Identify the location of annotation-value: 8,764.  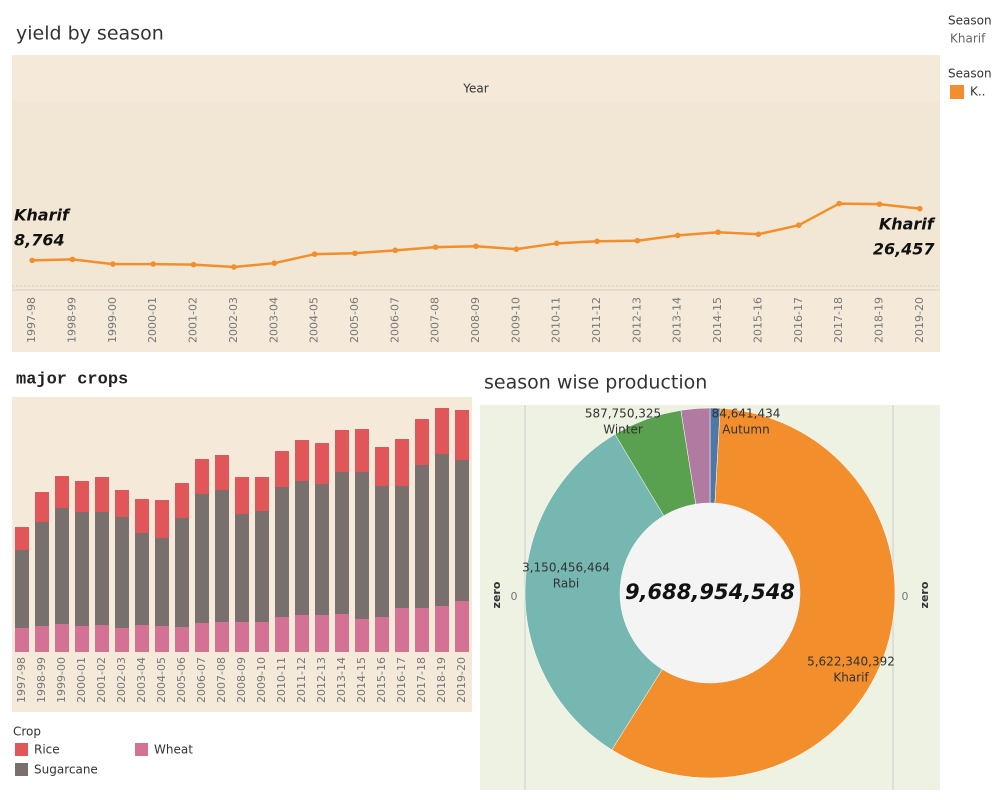
(39, 240).